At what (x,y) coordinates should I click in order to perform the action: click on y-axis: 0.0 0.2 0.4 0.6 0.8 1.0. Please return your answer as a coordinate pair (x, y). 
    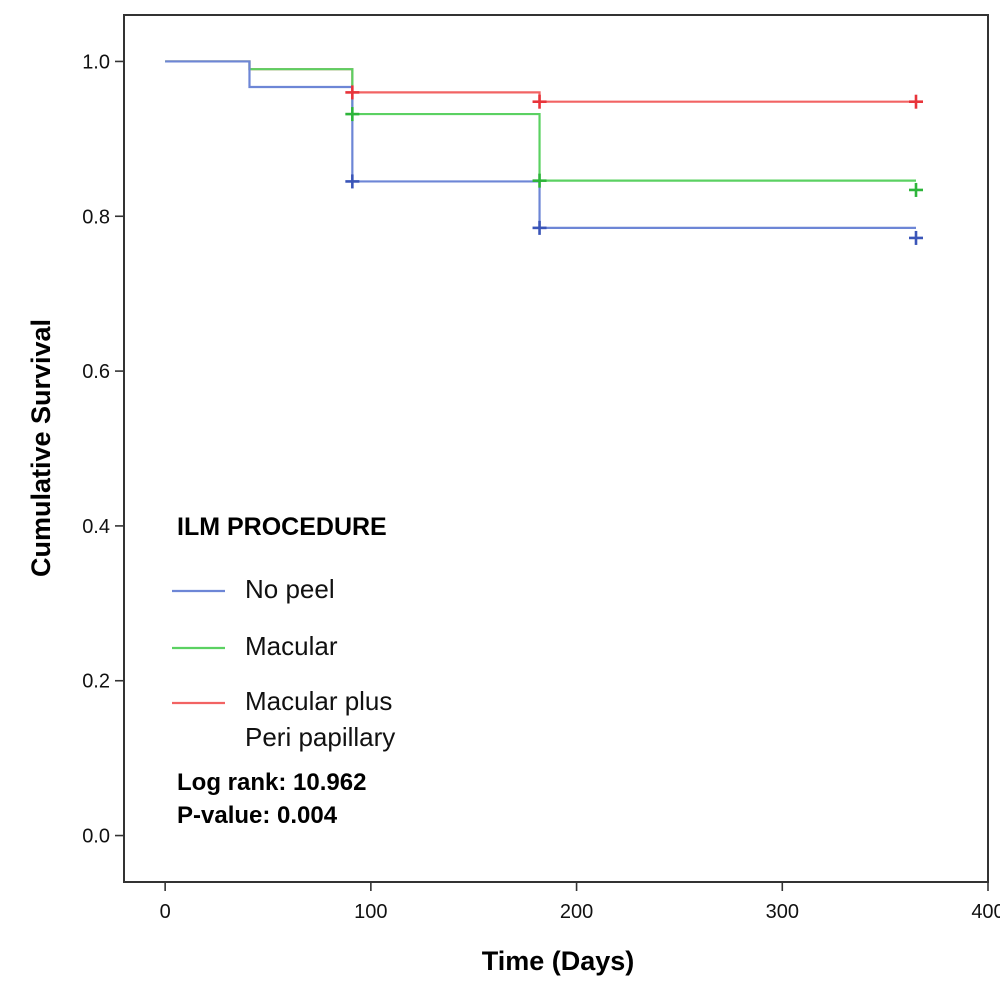
    Looking at the image, I should click on (103, 449).